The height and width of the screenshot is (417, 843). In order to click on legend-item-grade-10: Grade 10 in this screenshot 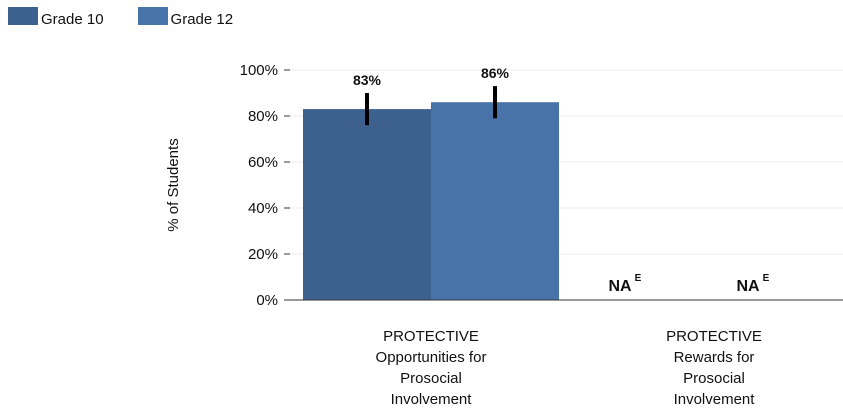, I will do `click(56, 17)`.